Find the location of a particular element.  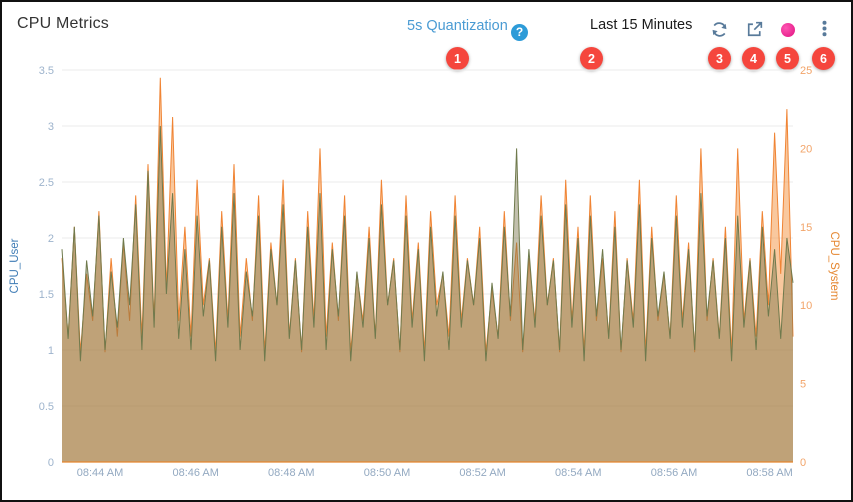

svg-text: 3.5 is located at coordinates (46, 71).